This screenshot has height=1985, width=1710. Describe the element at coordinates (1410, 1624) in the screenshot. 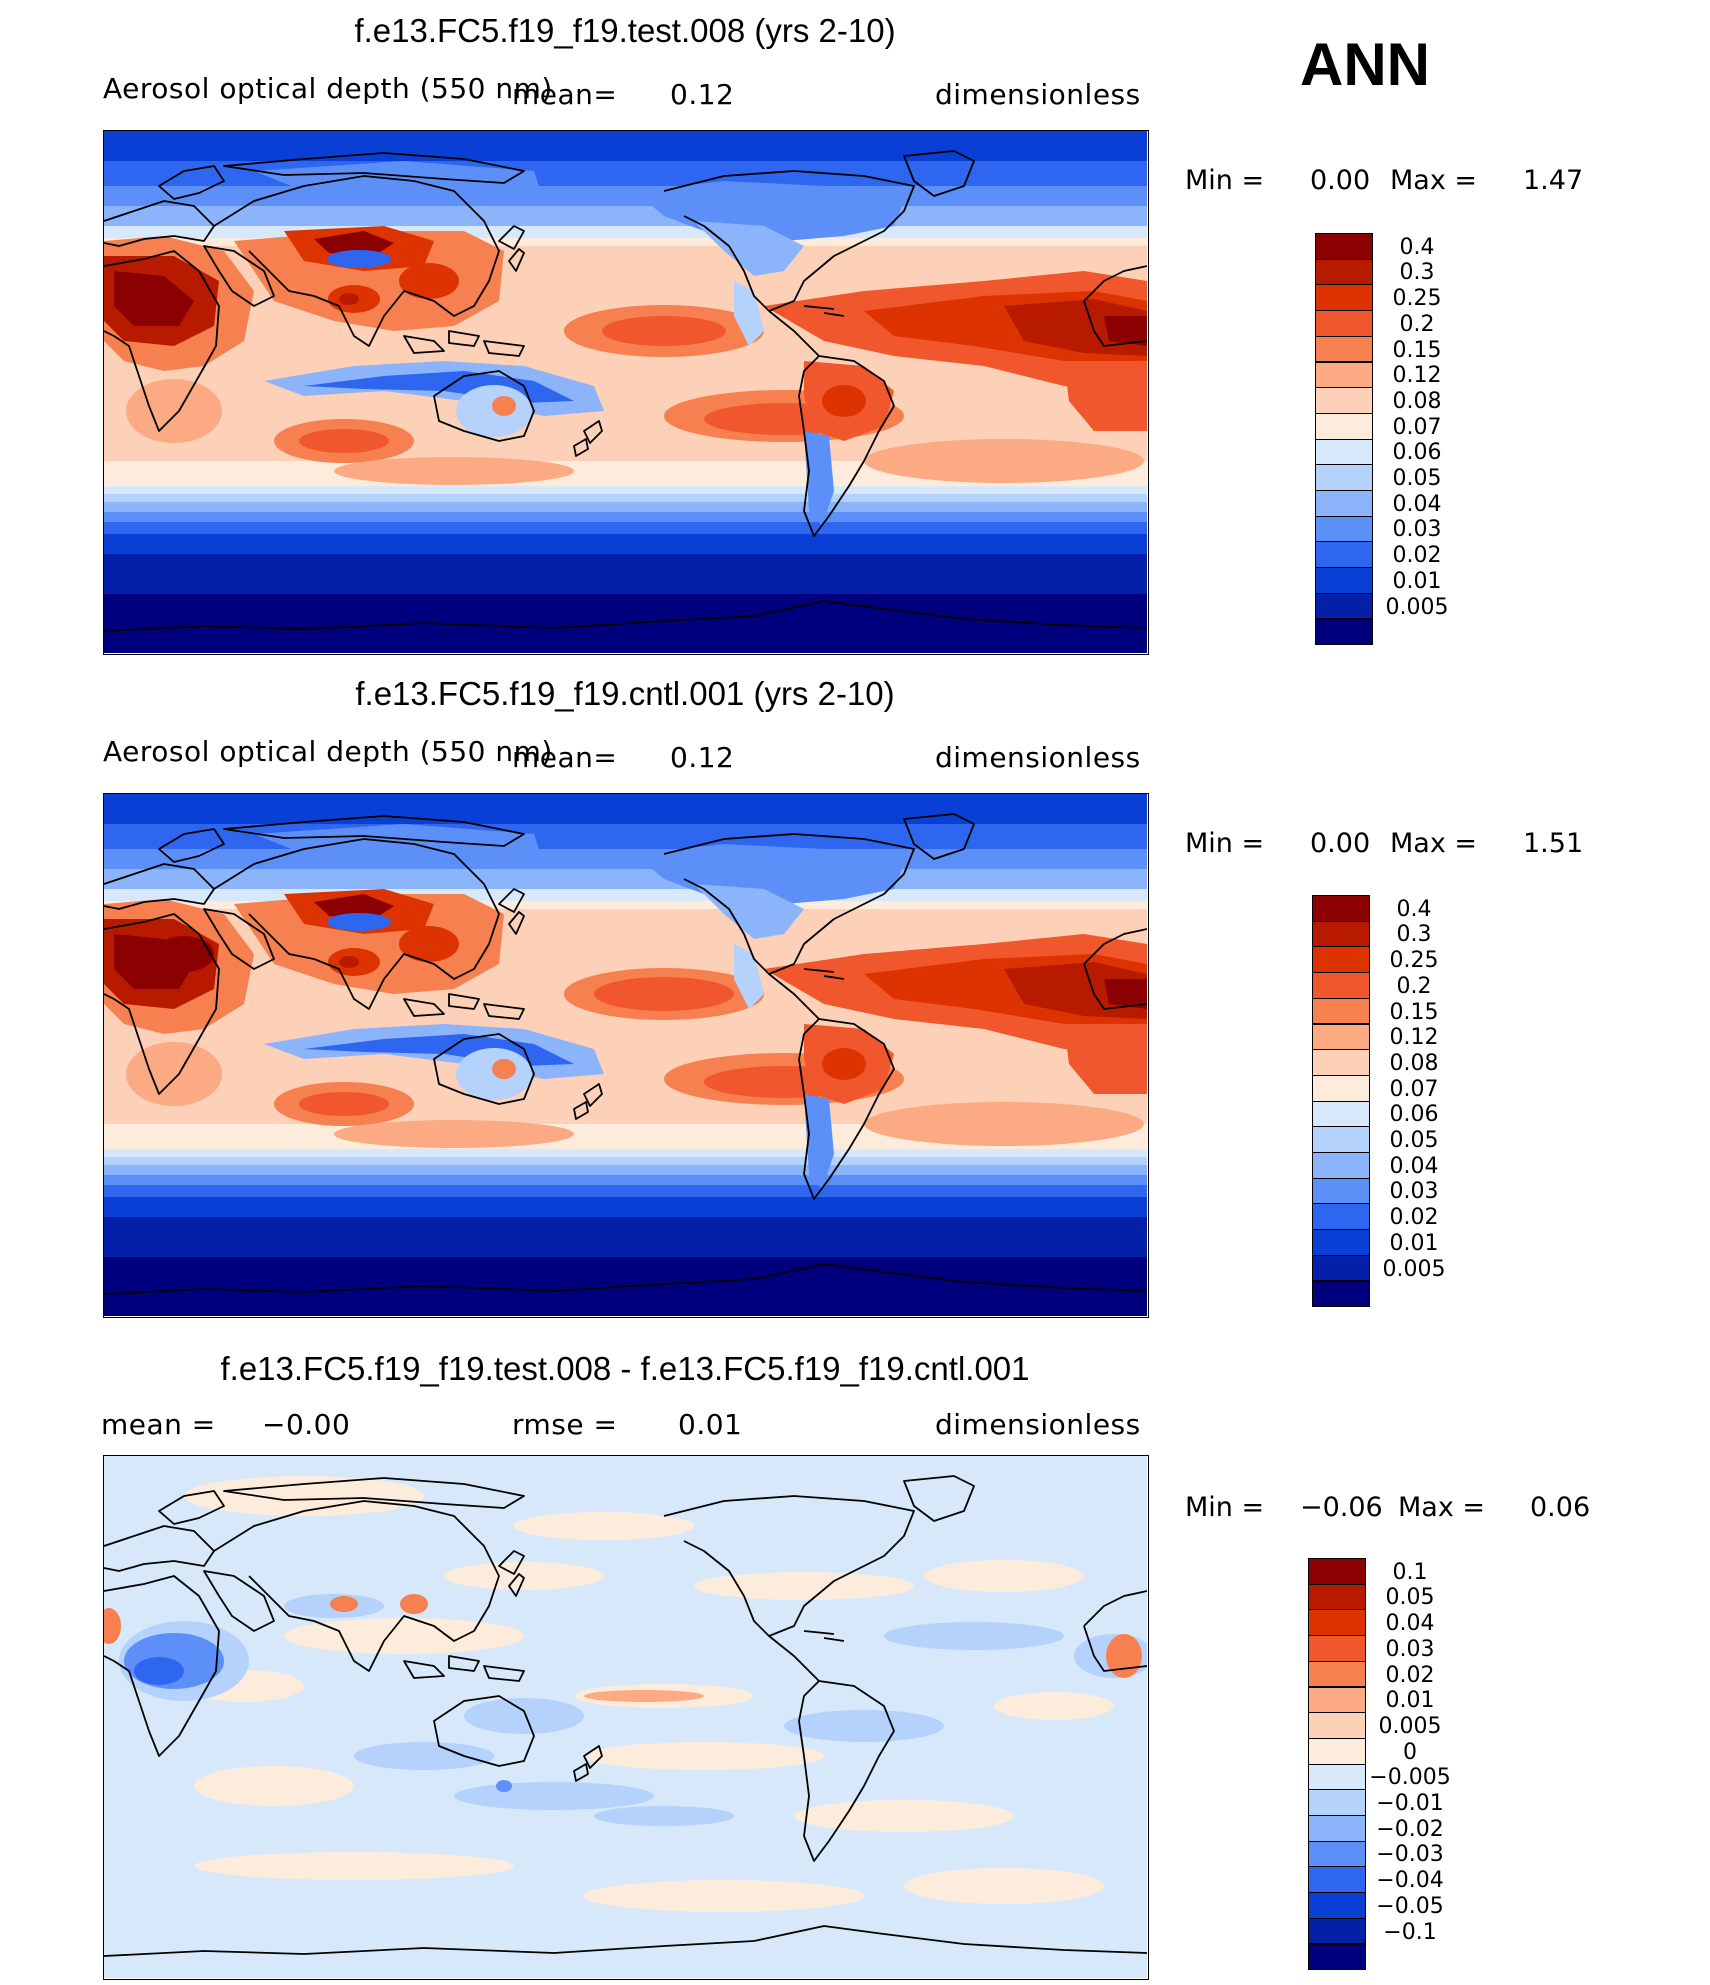

I see `colorbar-tick-label: 0.04` at that location.